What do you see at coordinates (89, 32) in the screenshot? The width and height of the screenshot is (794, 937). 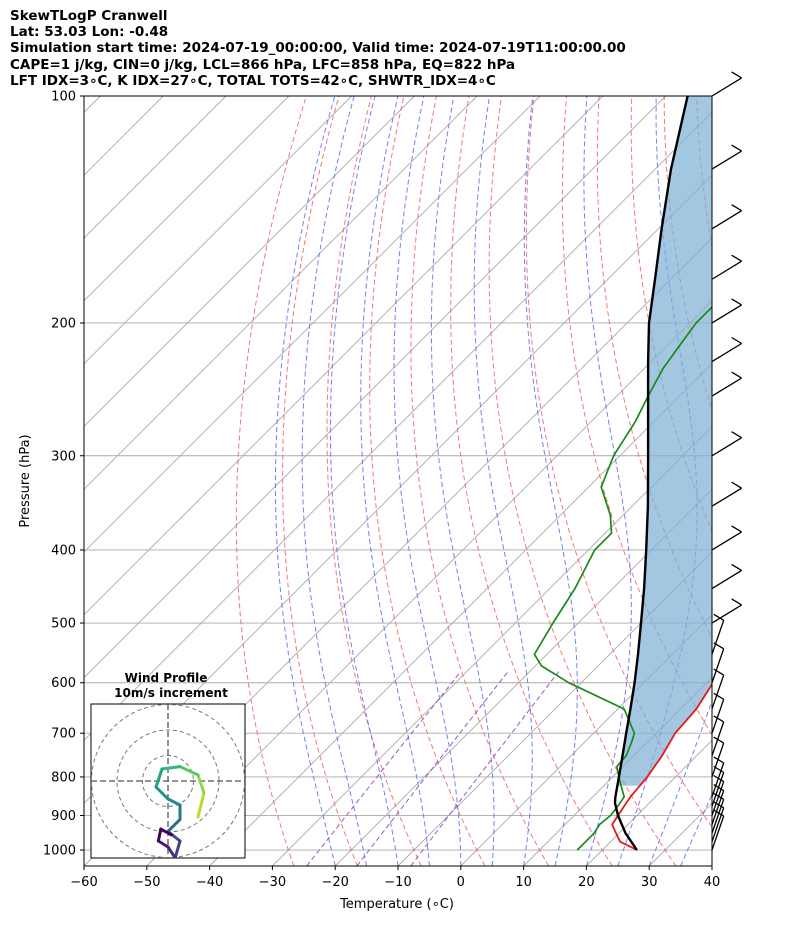 I see `location-line: Lat: 53.03 Lon: -0.48` at bounding box center [89, 32].